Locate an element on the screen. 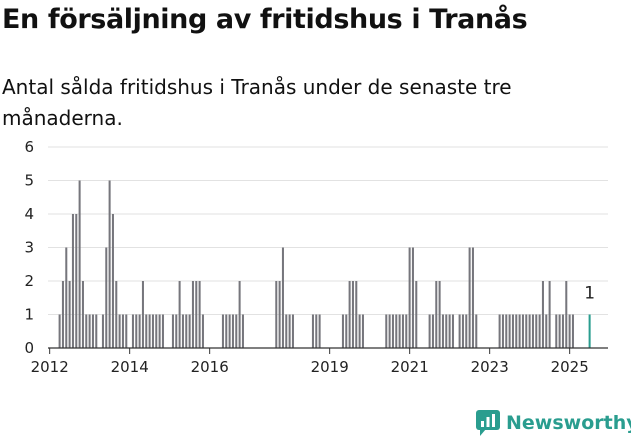  y-tick-label: 6 is located at coordinates (29, 147).